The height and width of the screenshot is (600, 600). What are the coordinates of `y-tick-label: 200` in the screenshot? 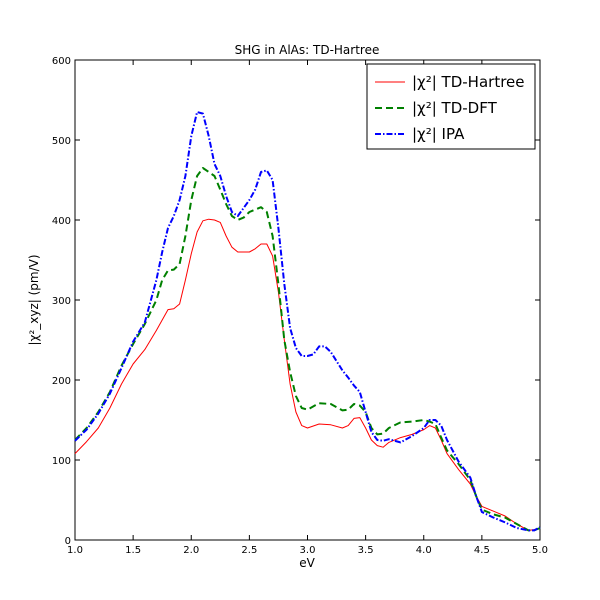 It's located at (61, 381).